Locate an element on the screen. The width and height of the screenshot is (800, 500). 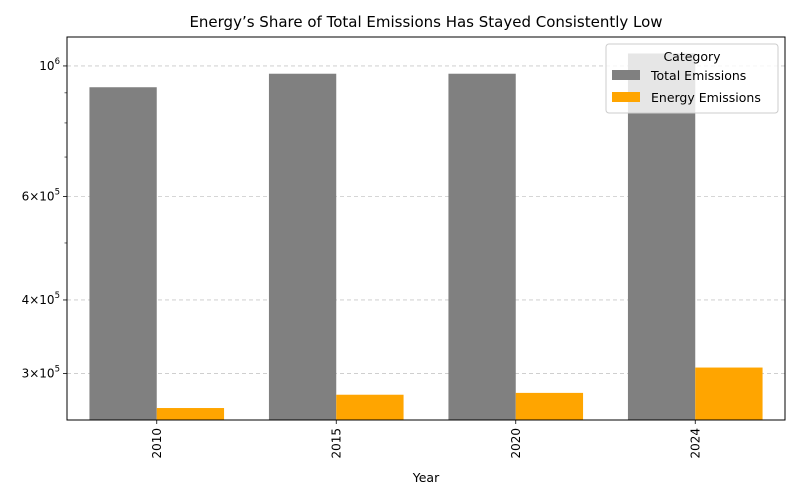
y-tick-label-base: 10 is located at coordinates (46, 66).